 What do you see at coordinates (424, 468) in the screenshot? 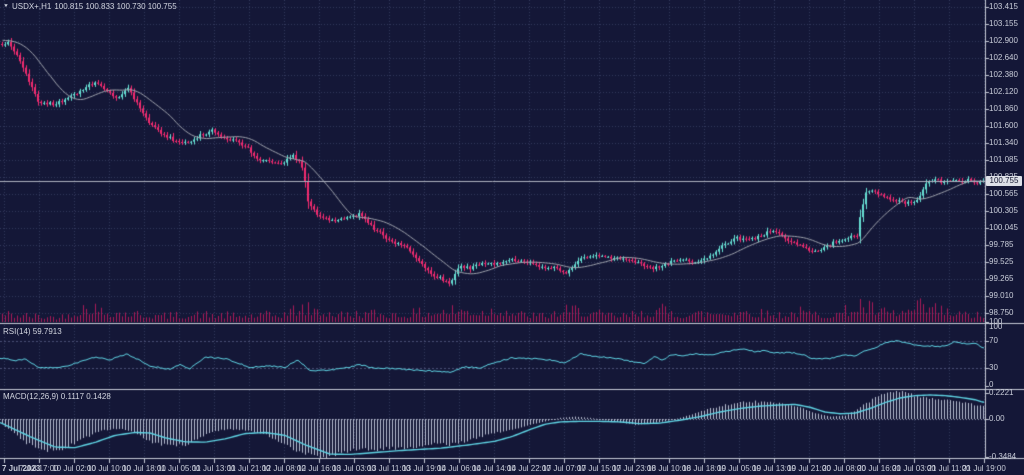
I see `time-axis-label: 13 Jul 19:00` at bounding box center [424, 468].